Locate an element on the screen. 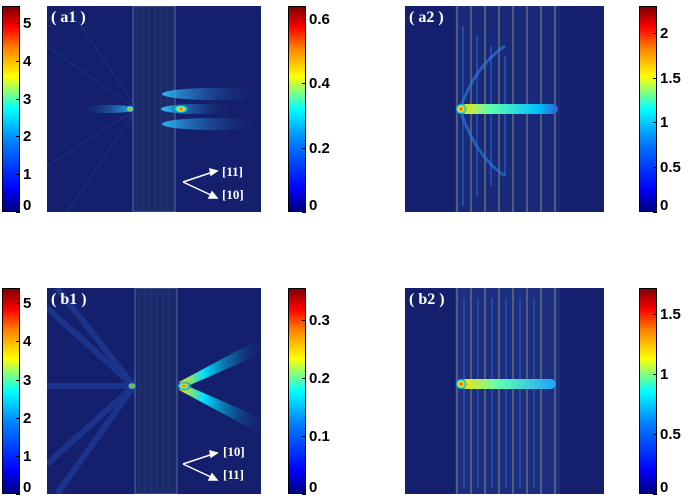 The image size is (692, 502). panel-label-a1: ( a1 ) is located at coordinates (68, 17).